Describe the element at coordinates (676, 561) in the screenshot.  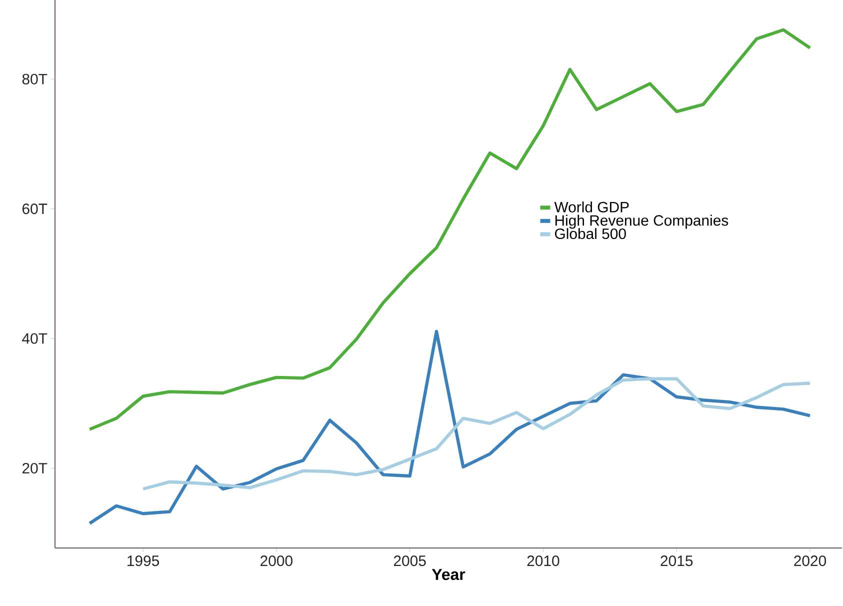
I see `x-tick-label: 2015` at that location.